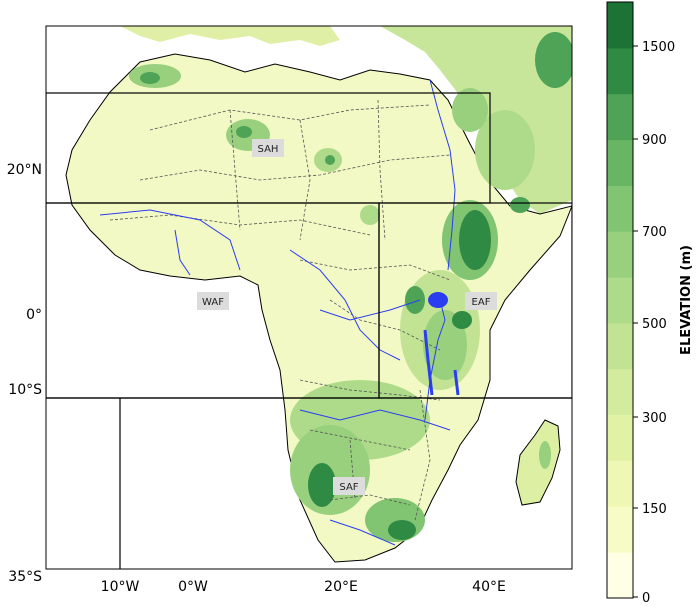  I want to click on lat-tick-10s: 10°S, so click(25, 390).